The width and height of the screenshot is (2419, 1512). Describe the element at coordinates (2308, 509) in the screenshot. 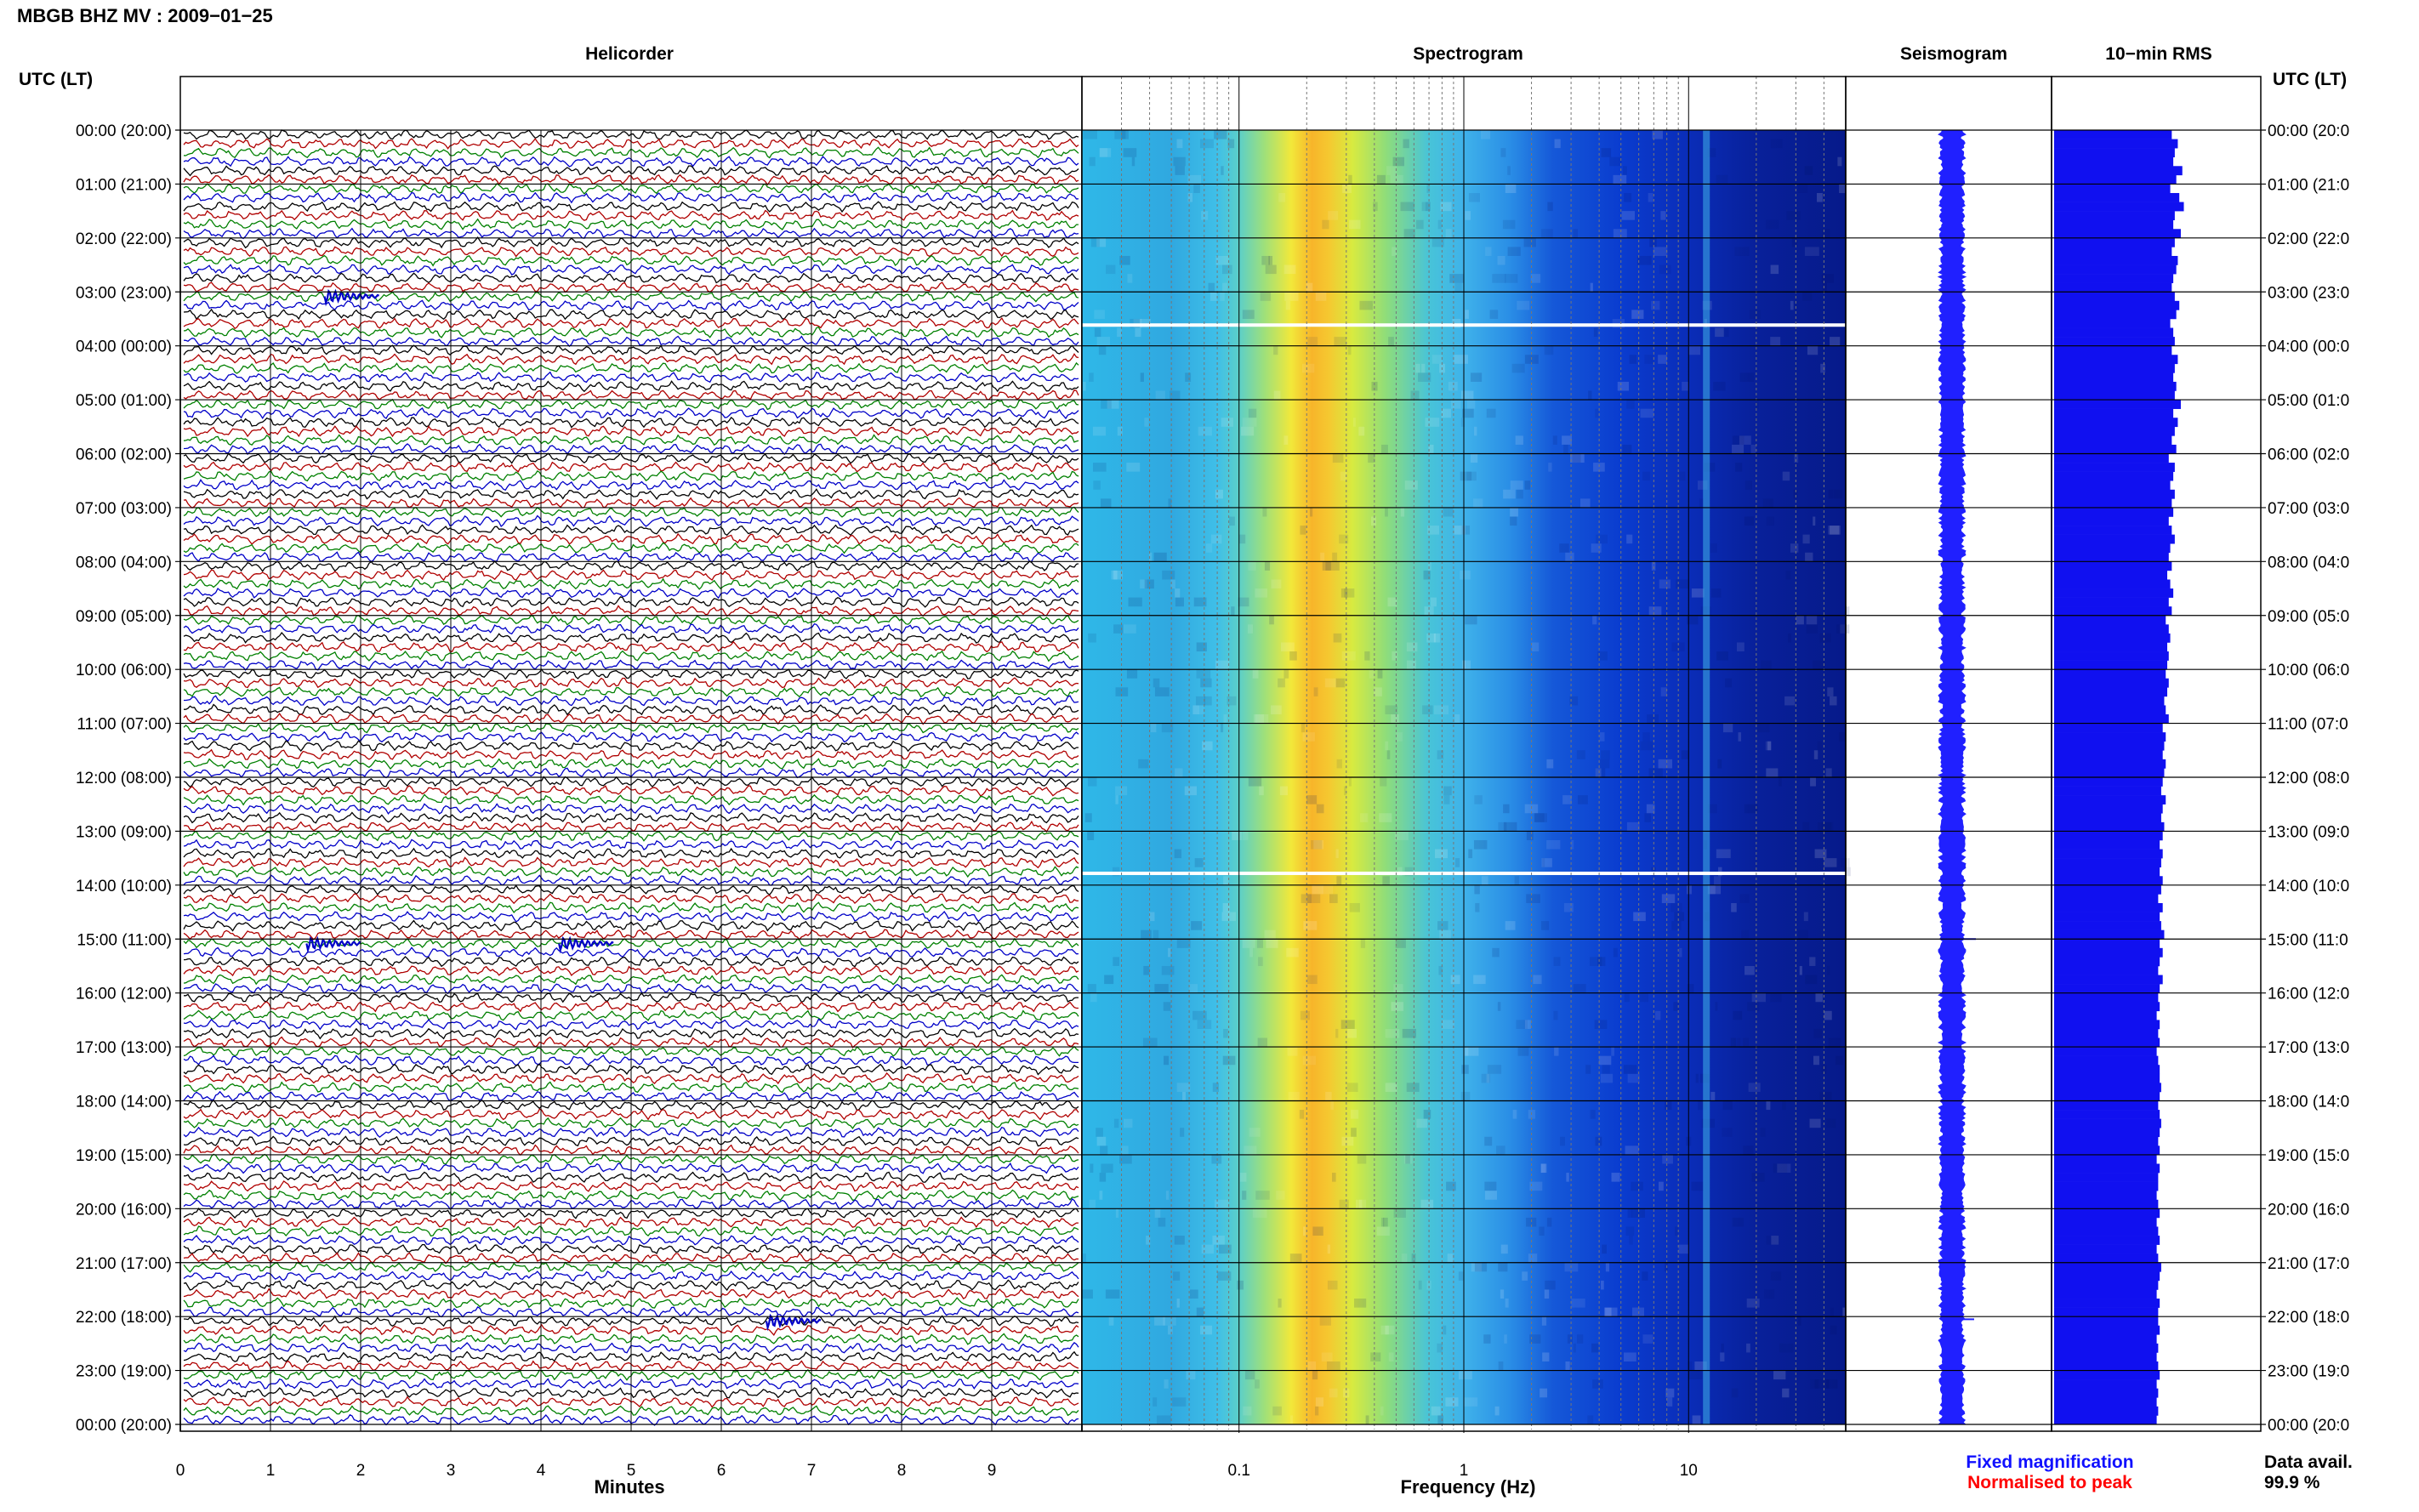

I see `right-time-label: 07:00 (03:0` at that location.